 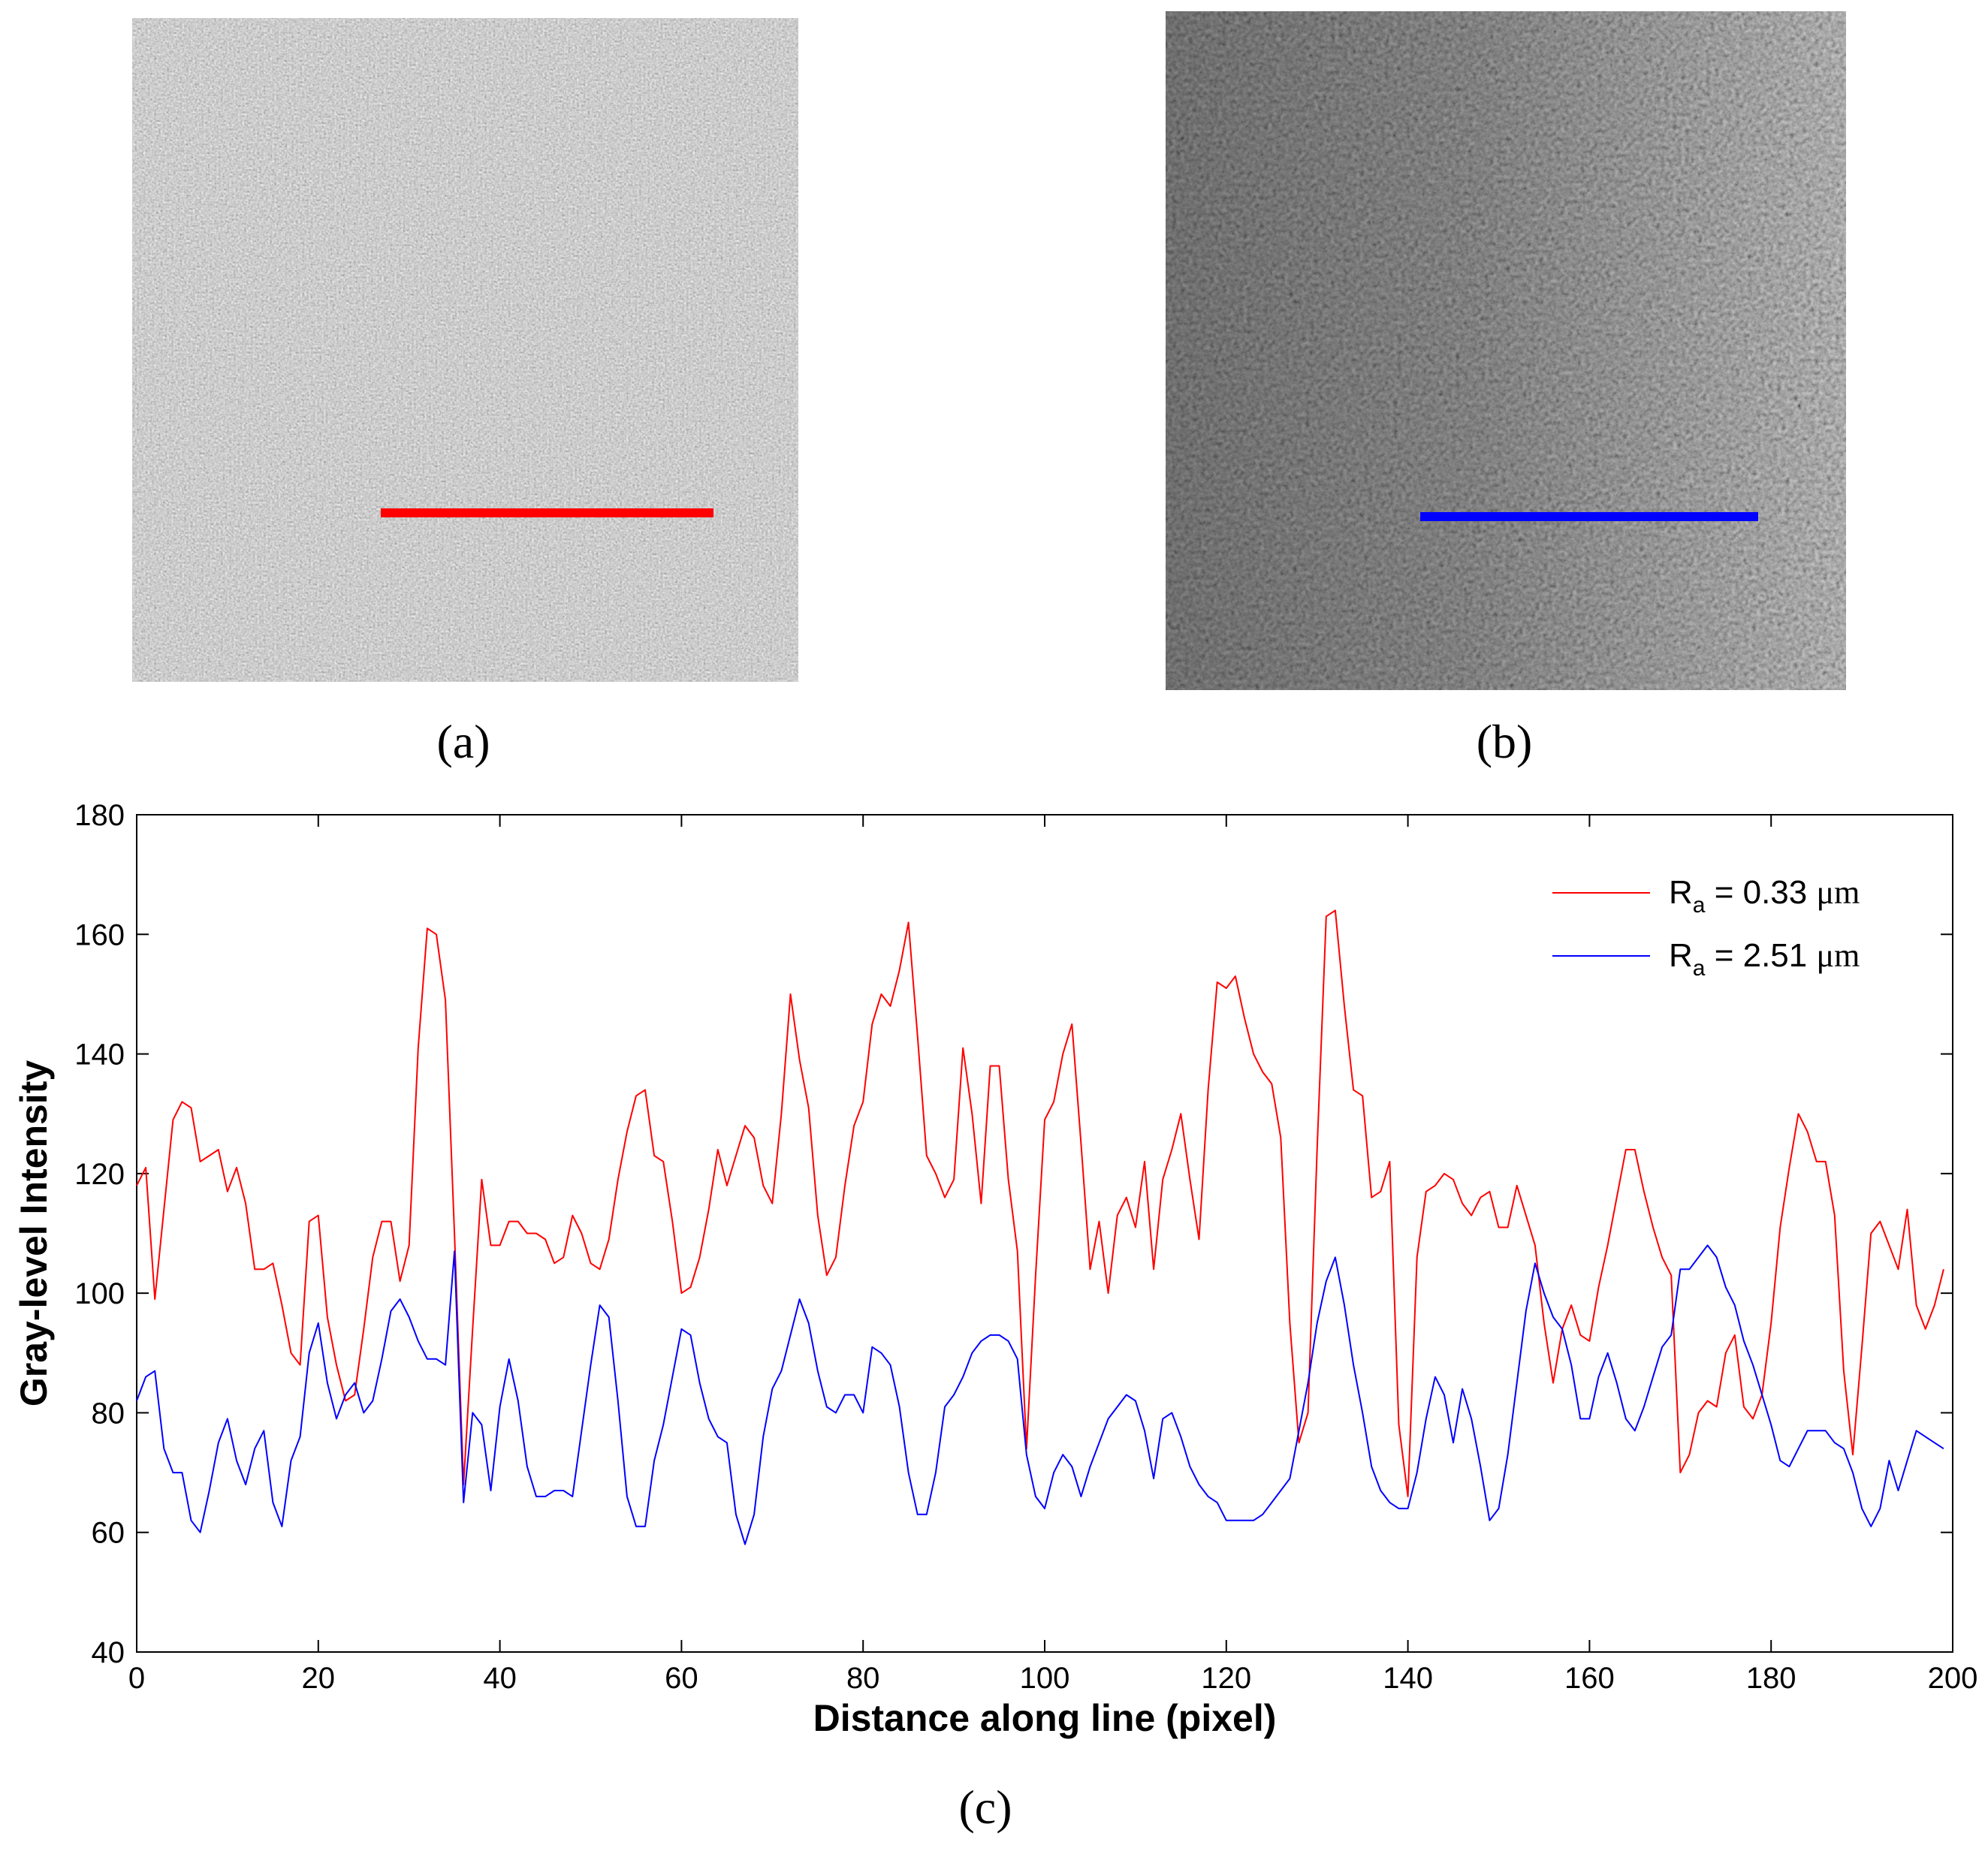 I want to click on x-tick-label: 20, so click(x=319, y=1678).